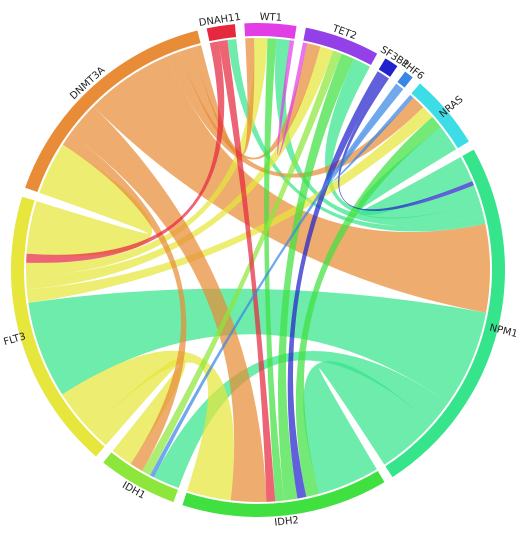 The height and width of the screenshot is (541, 520). I want to click on node-label: WT1, so click(270, 18).